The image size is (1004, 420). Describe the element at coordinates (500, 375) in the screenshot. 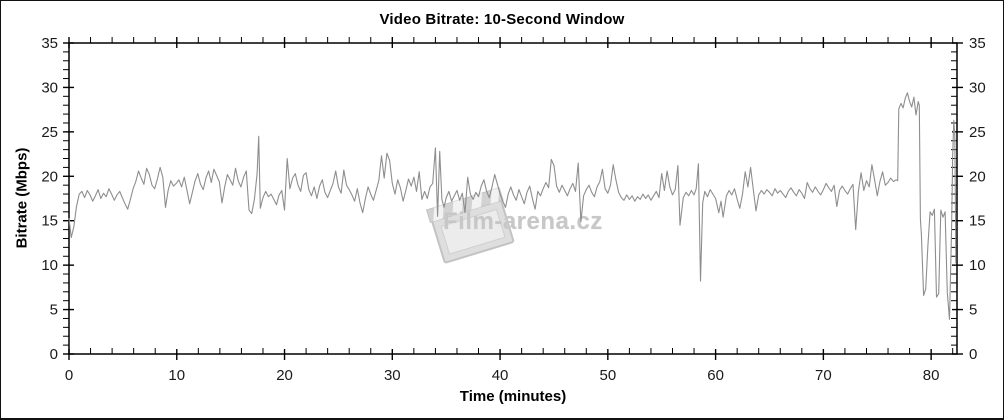

I see `x-tick-label: 40` at that location.